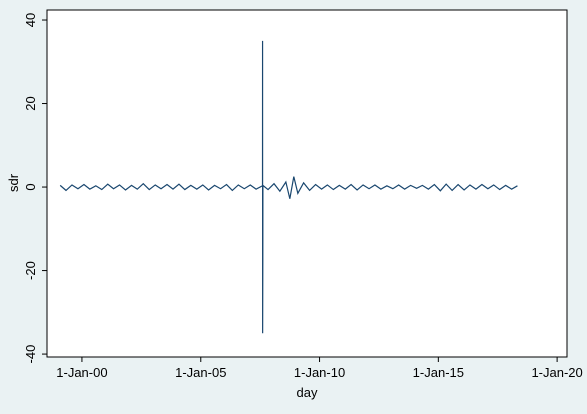 This screenshot has height=414, width=587. Describe the element at coordinates (438, 372) in the screenshot. I see `x-tick-label: 1-Jan-15` at that location.